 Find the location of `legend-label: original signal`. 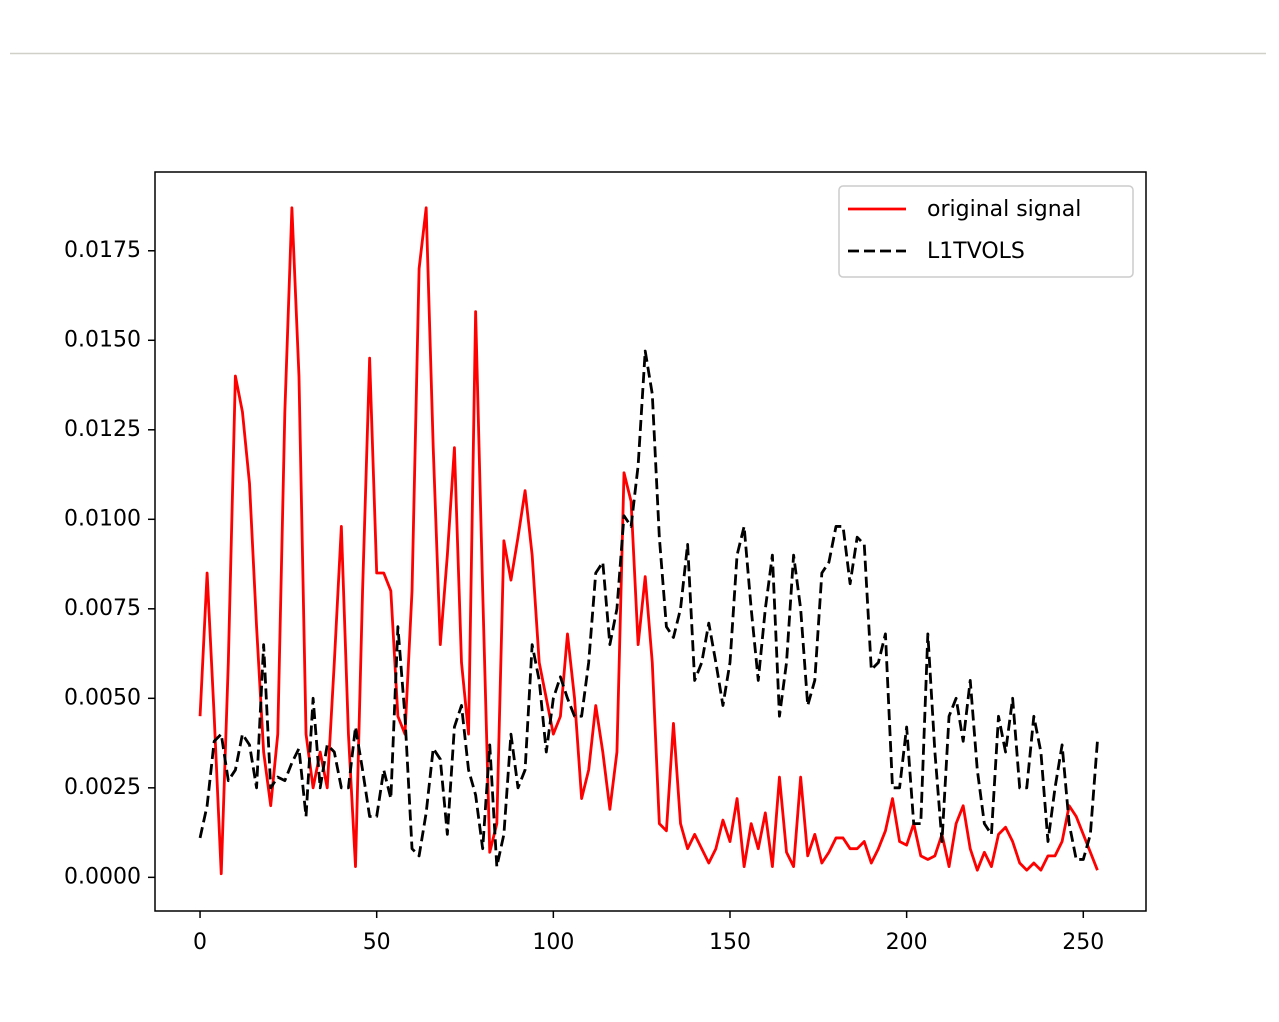

legend-label: original signal is located at coordinates (1004, 209).